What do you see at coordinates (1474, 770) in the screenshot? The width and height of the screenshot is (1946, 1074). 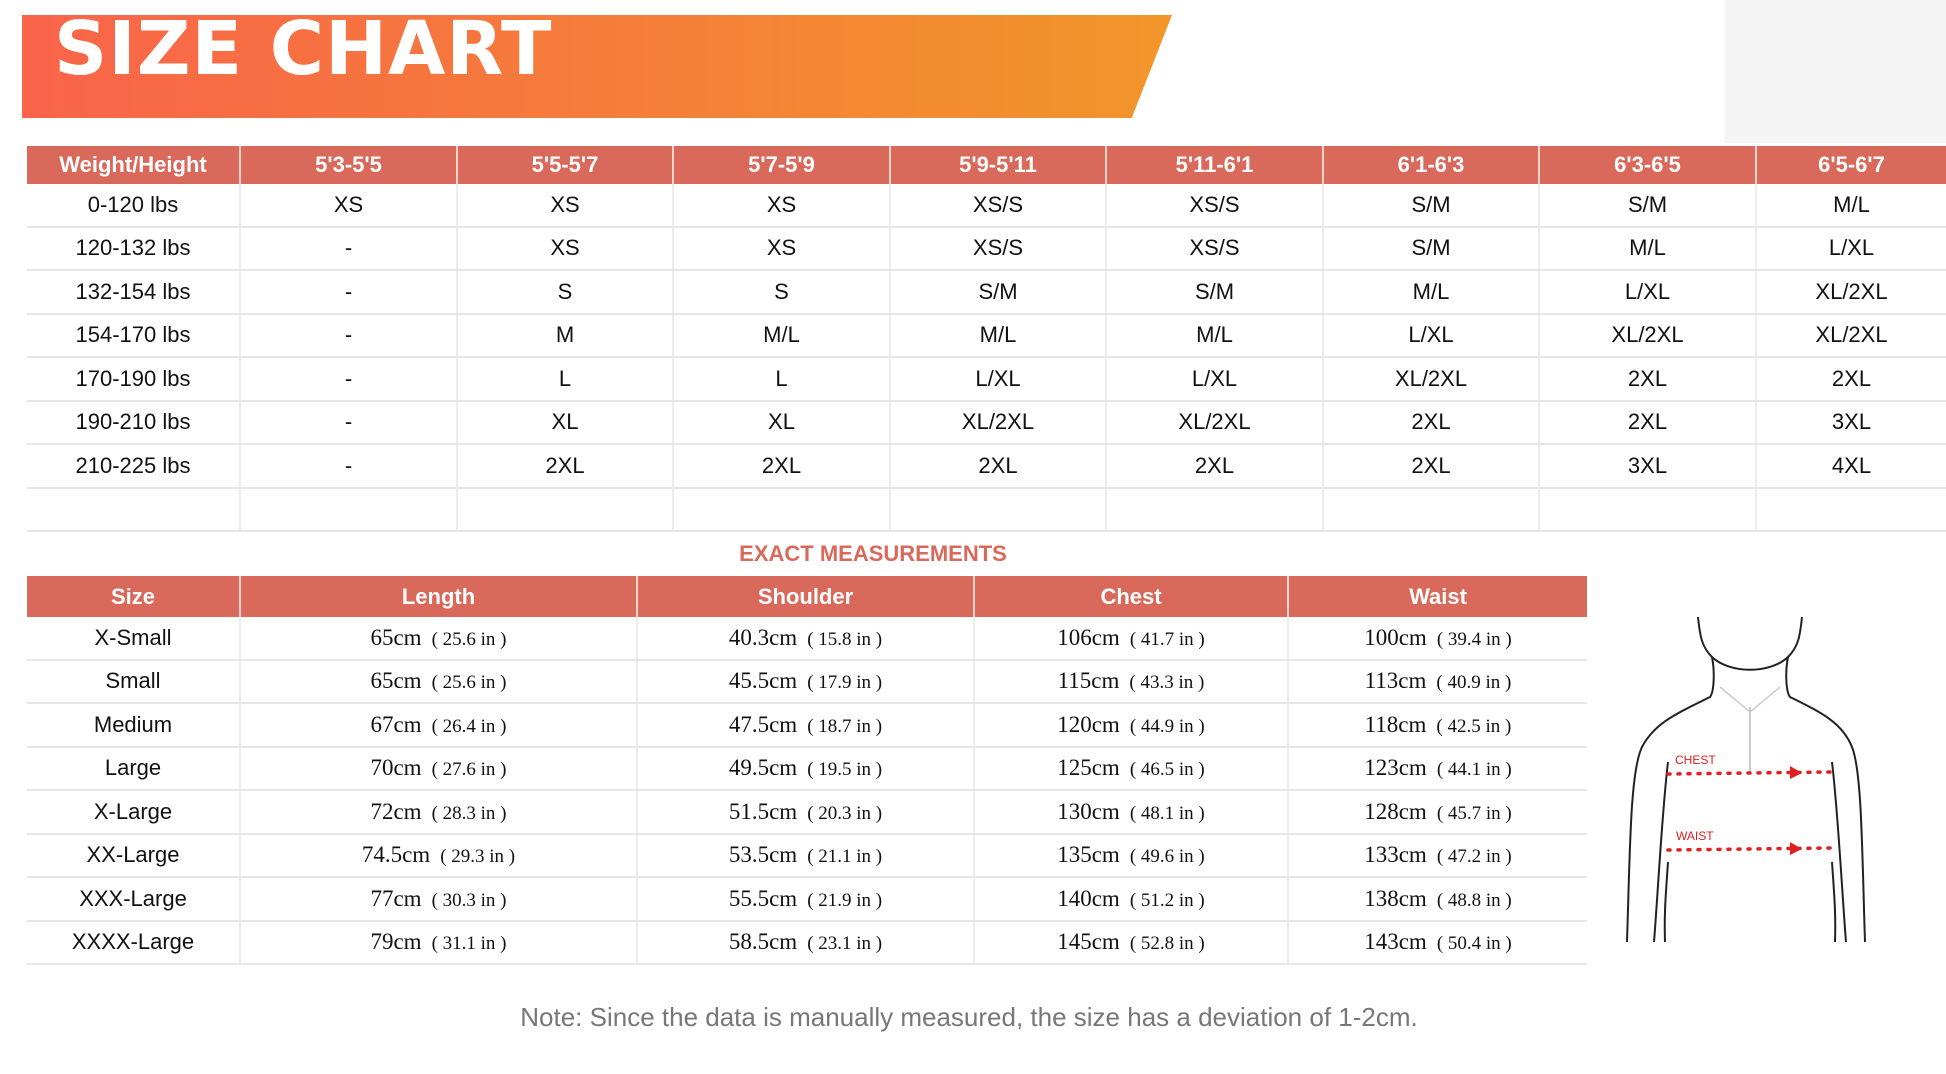 I see `inch-value: ( 44.1 in )` at bounding box center [1474, 770].